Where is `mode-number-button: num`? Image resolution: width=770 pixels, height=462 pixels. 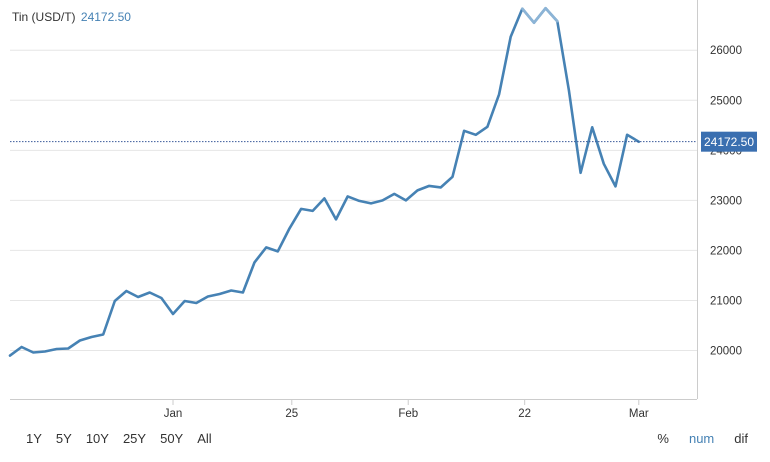
mode-number-button: num is located at coordinates (701, 438).